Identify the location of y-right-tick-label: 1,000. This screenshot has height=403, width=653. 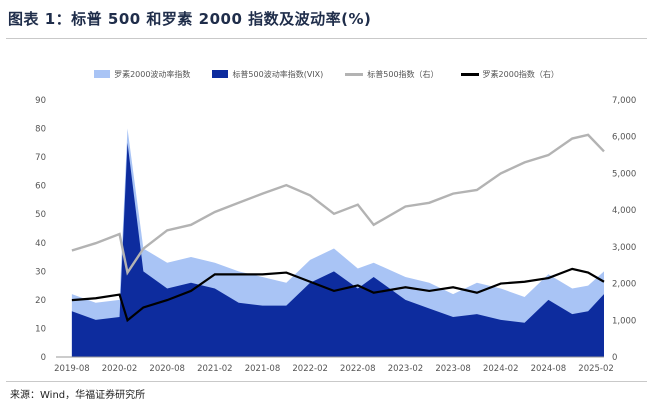
(624, 321).